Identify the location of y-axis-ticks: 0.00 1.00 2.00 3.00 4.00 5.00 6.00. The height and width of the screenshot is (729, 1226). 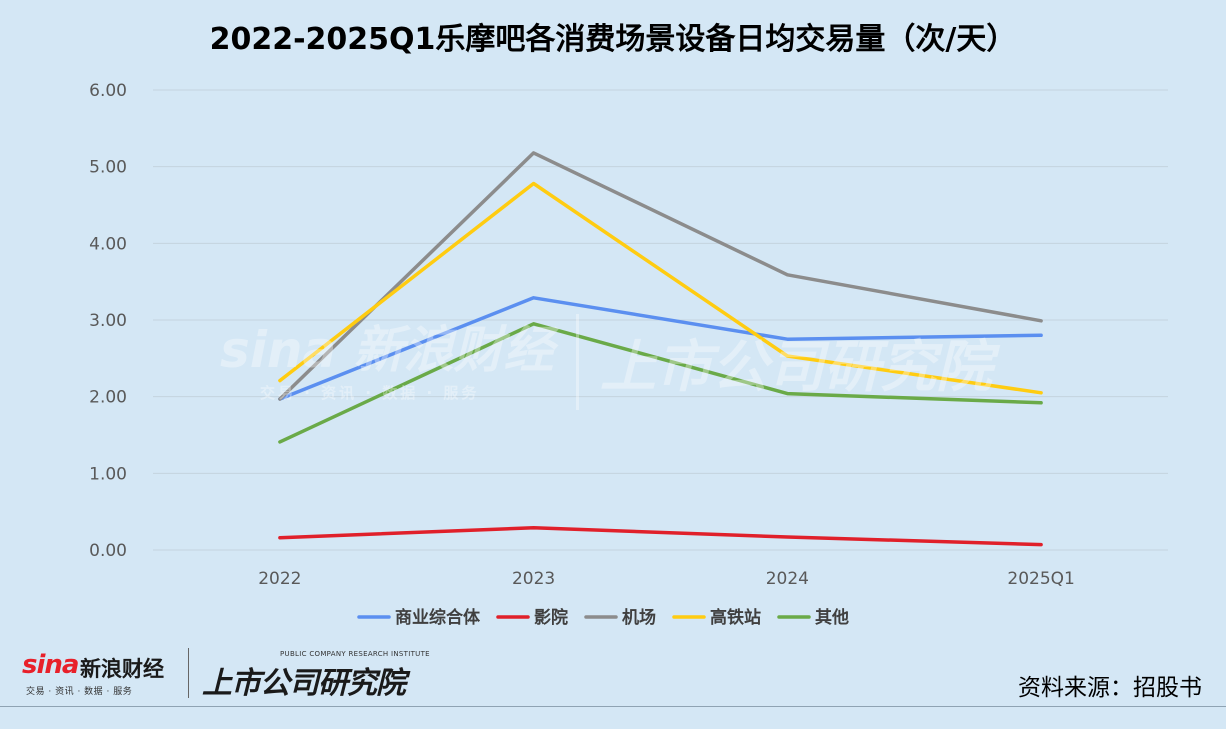
(108, 321).